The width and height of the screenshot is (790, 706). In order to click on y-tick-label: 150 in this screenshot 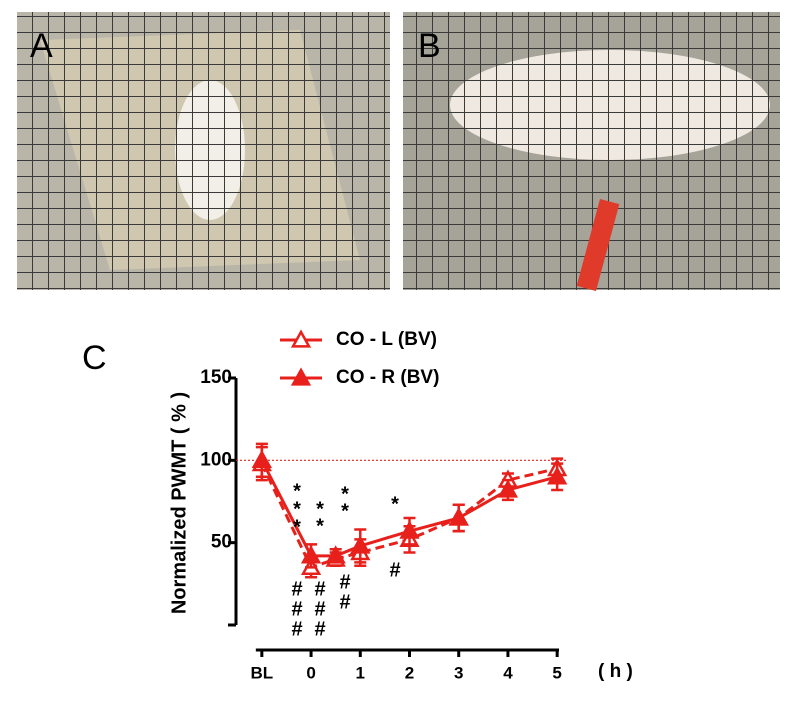, I will do `click(216, 377)`.